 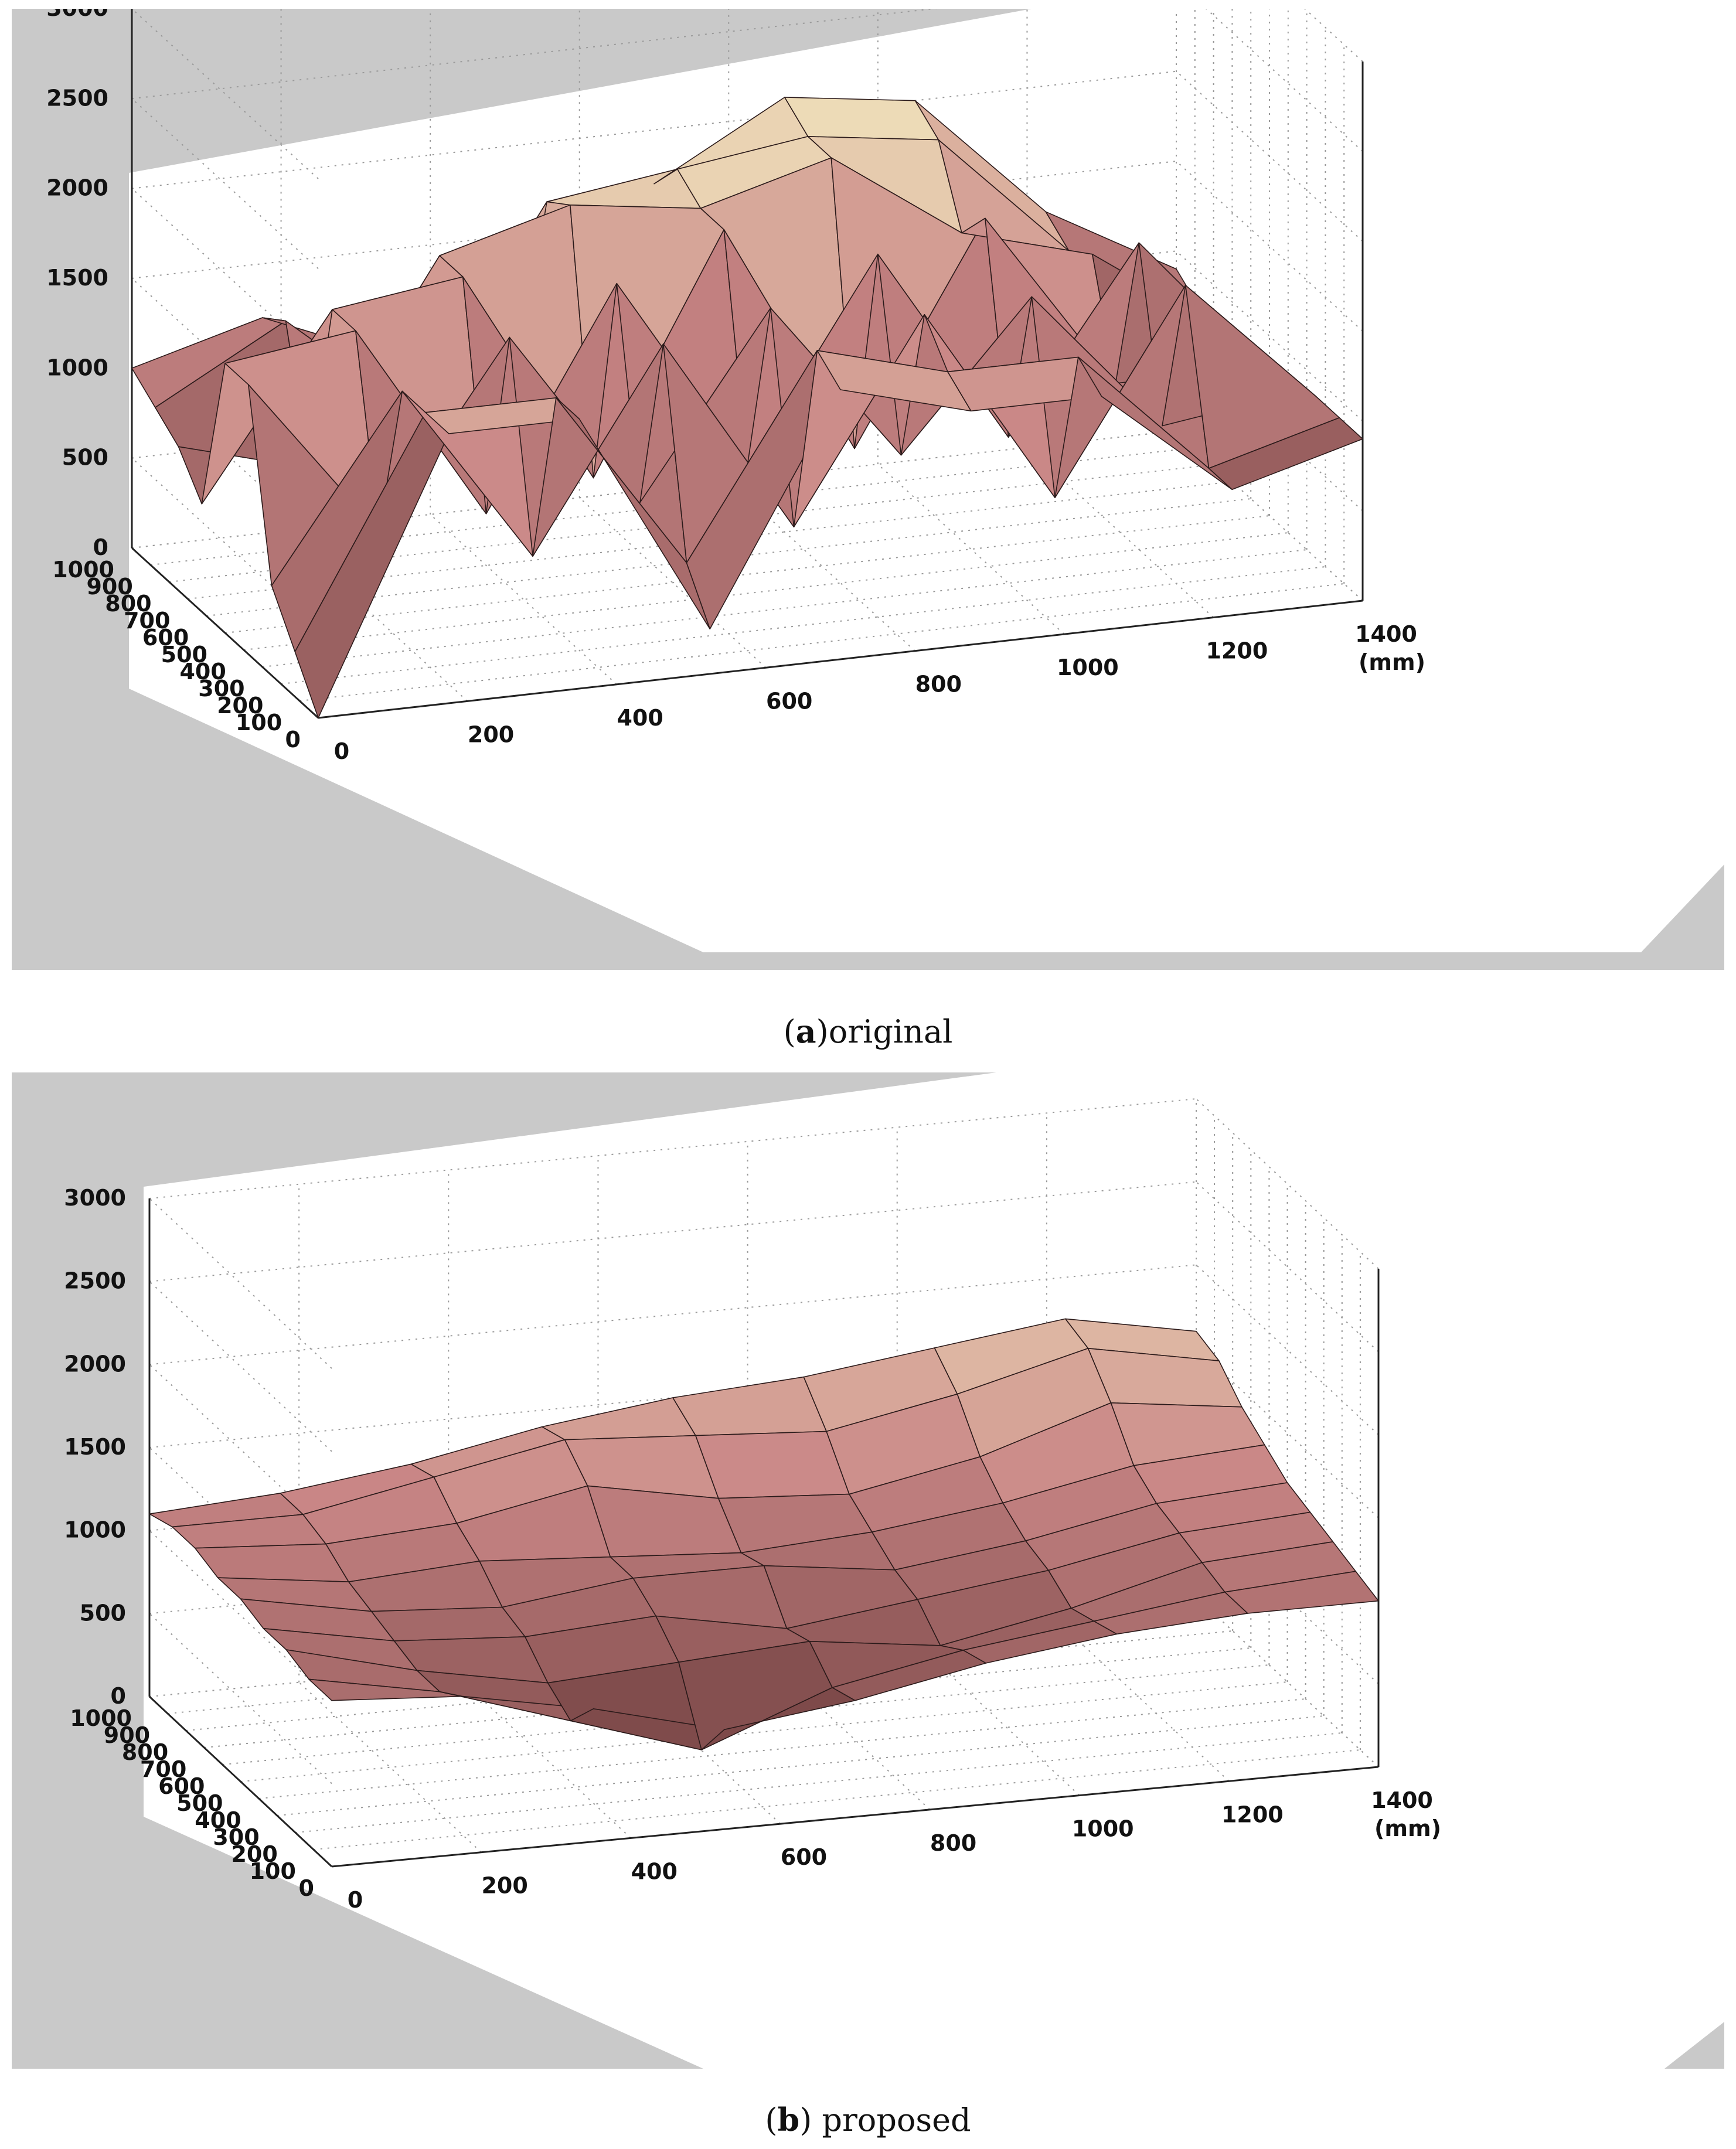 I want to click on caption-b-letter: b, so click(x=788, y=2119).